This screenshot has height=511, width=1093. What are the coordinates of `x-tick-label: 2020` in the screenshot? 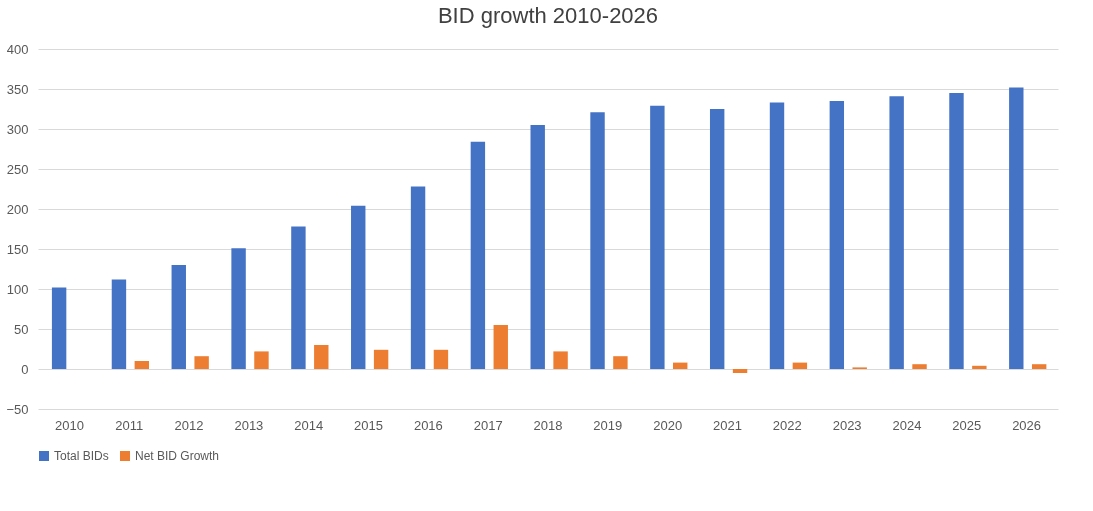 It's located at (668, 425).